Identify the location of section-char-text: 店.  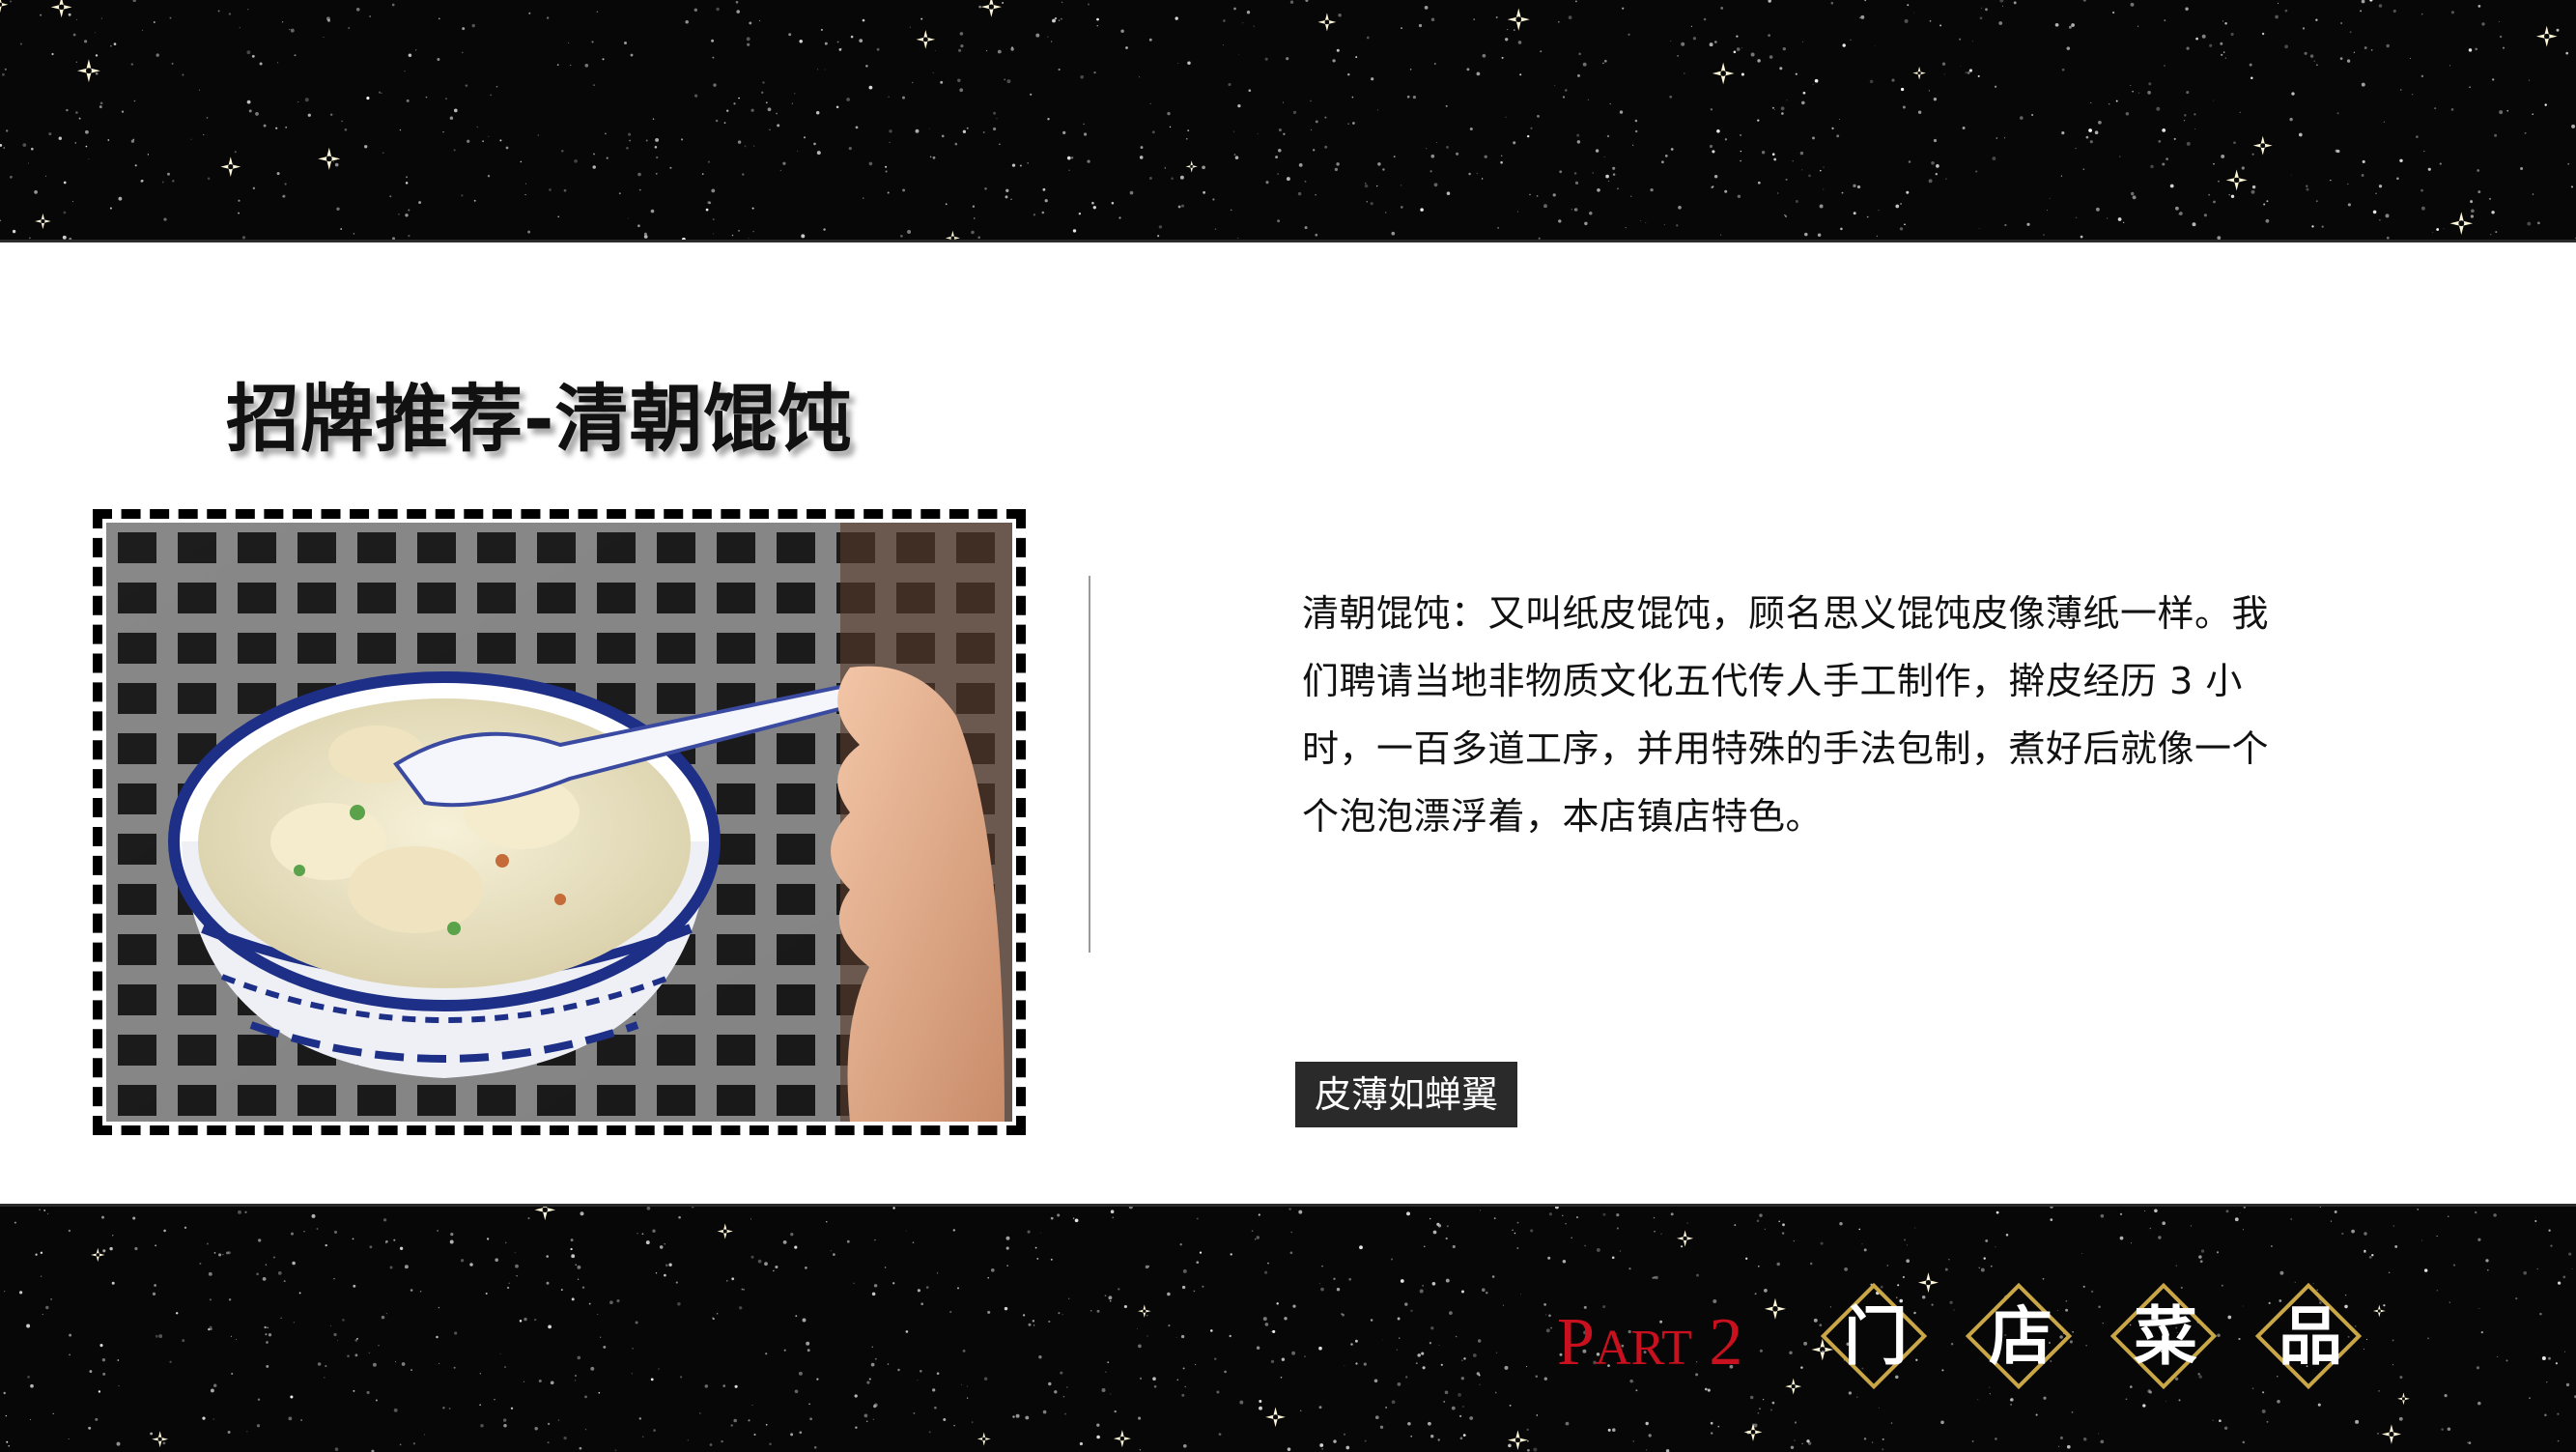
(2020, 1336).